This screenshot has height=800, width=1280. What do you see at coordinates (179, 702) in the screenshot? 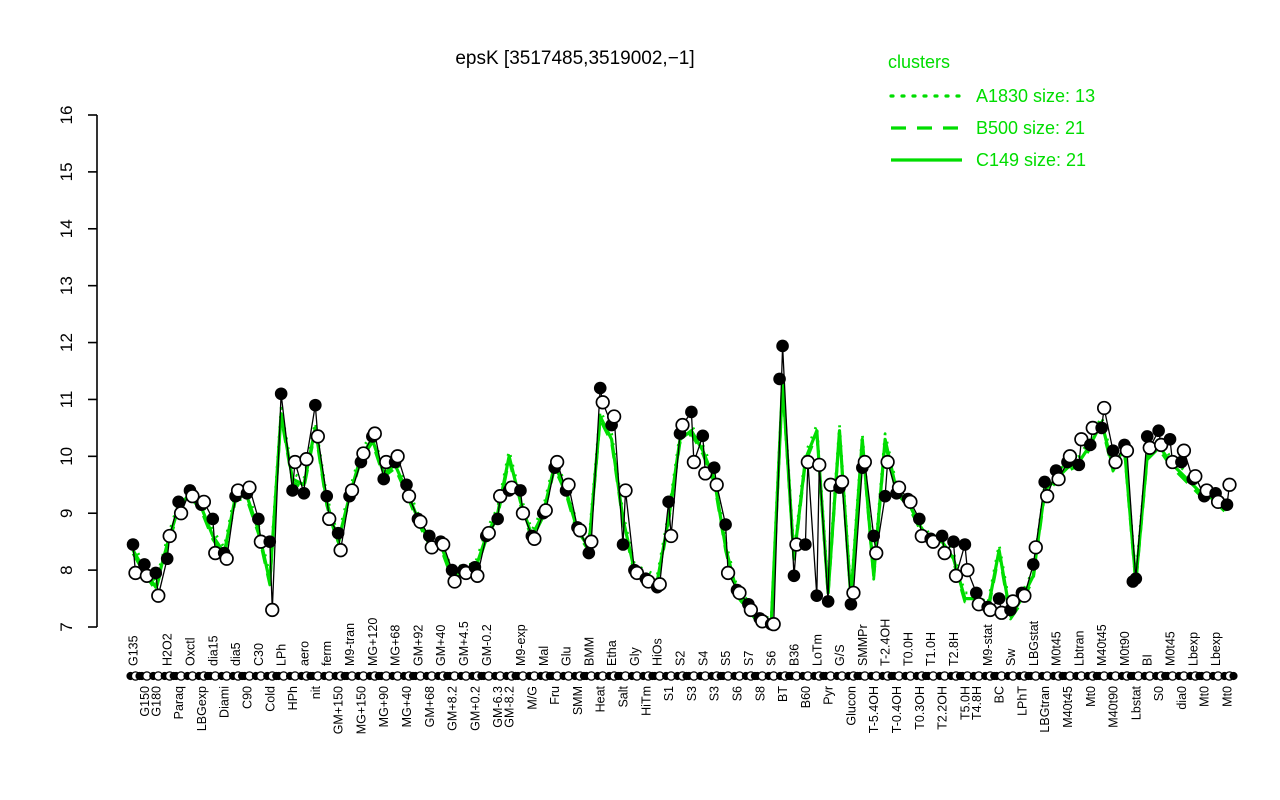
I see `x-condition-label: Paraq` at bounding box center [179, 702].